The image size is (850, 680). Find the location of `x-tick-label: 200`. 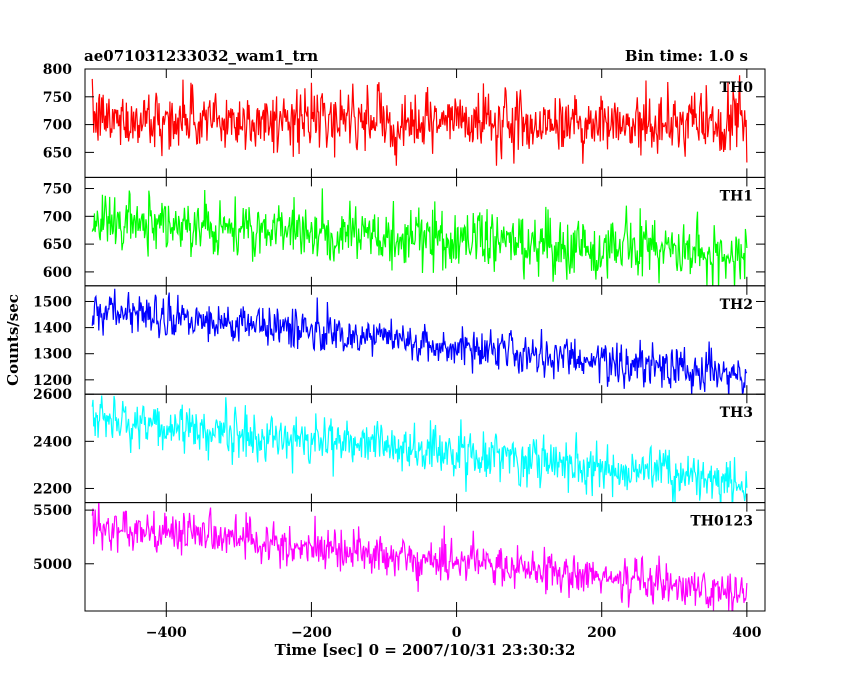

x-tick-label: 200 is located at coordinates (601, 633).